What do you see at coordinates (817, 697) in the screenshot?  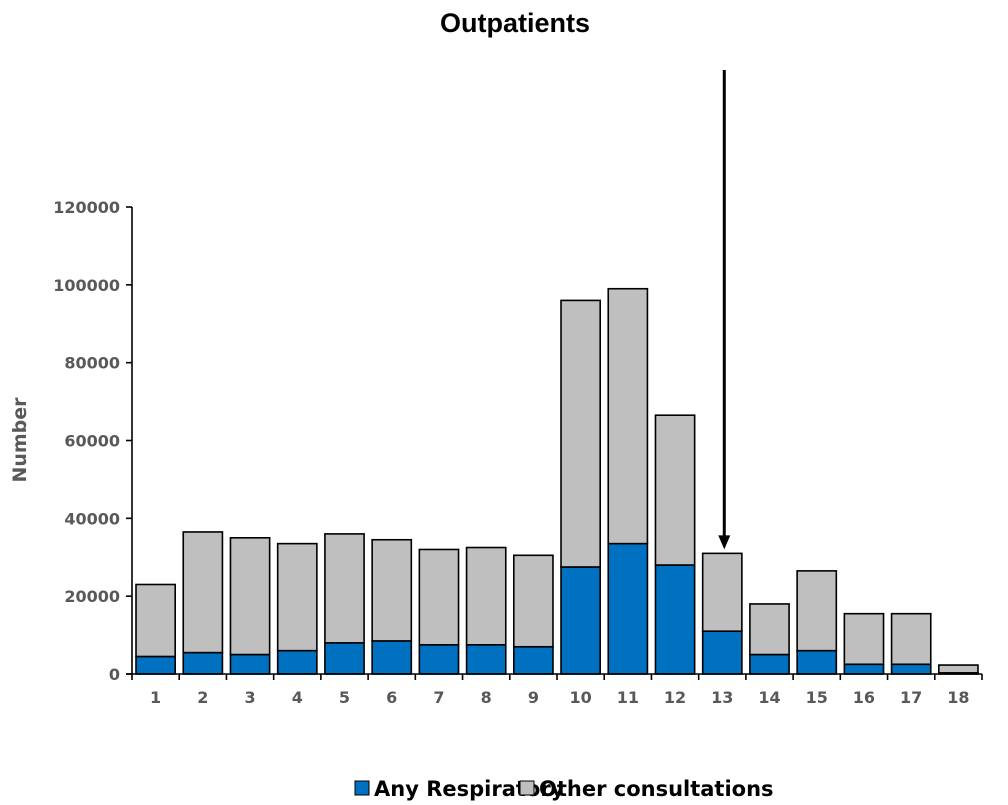 I see `x-tick-label: 15` at bounding box center [817, 697].